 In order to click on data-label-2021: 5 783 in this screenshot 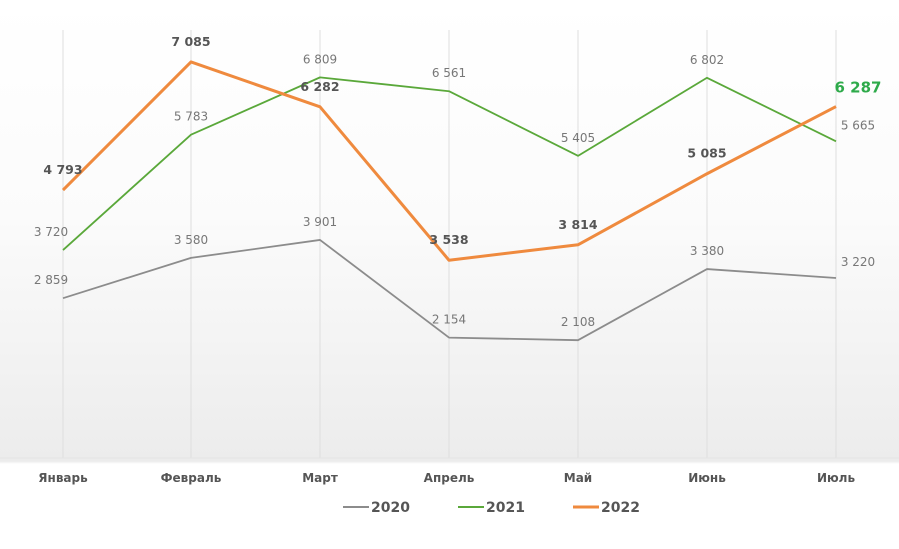, I will do `click(191, 117)`.